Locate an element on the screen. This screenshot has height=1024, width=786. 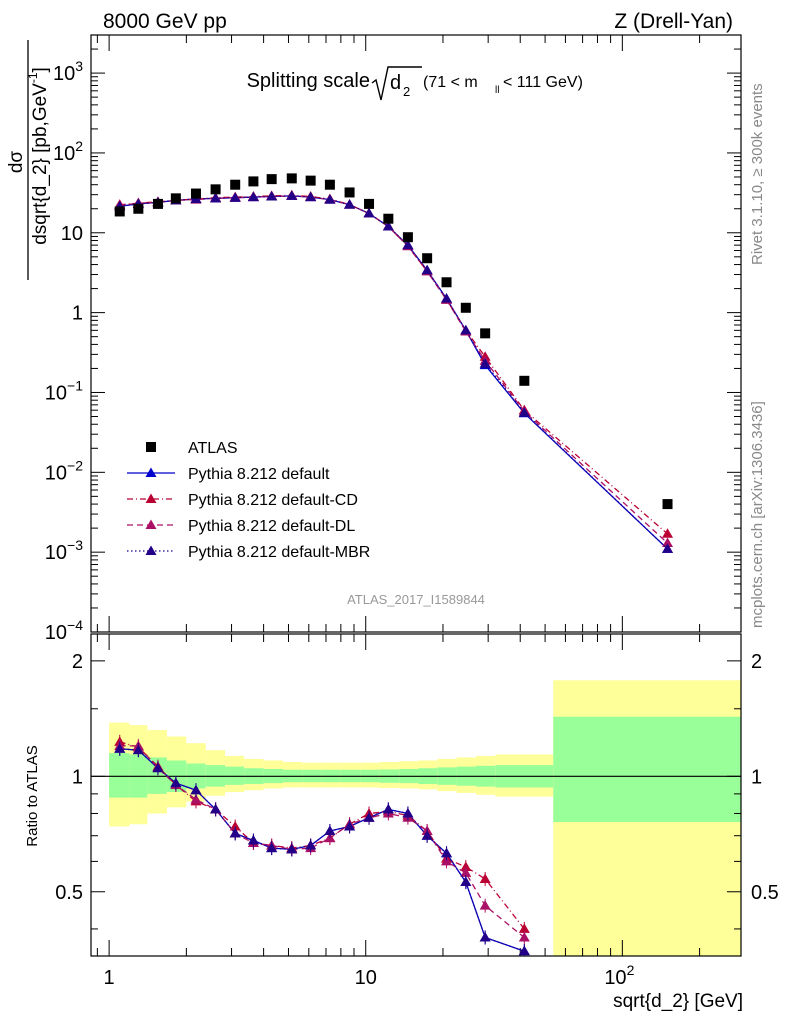
y-axis-label-denominator: dsqrt{d_2} [pb,GeV-1] is located at coordinates (38, 156).